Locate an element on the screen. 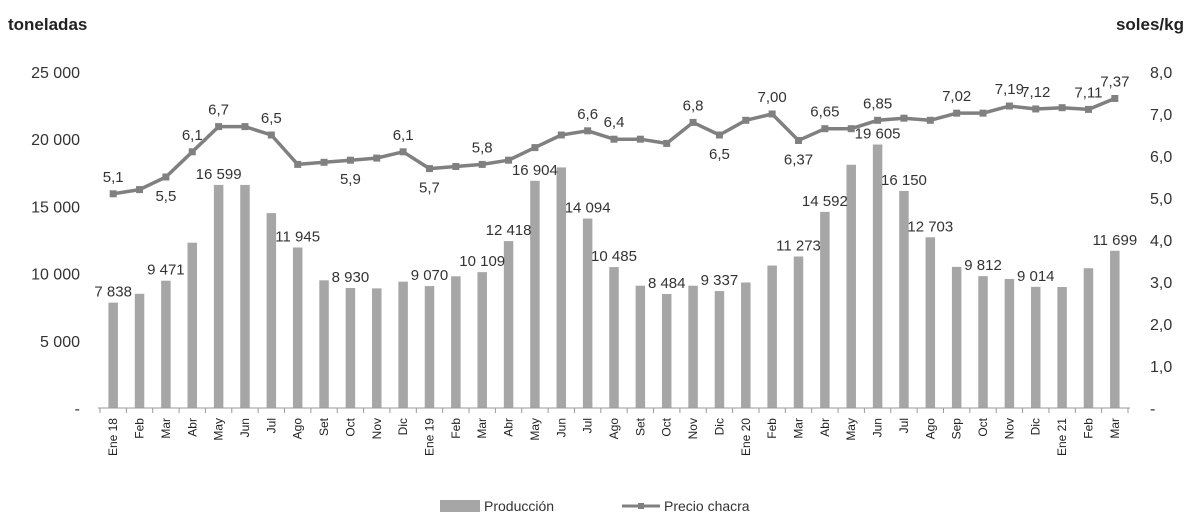 The height and width of the screenshot is (517, 1190). right-tick-label: 5,0 is located at coordinates (1161, 199).